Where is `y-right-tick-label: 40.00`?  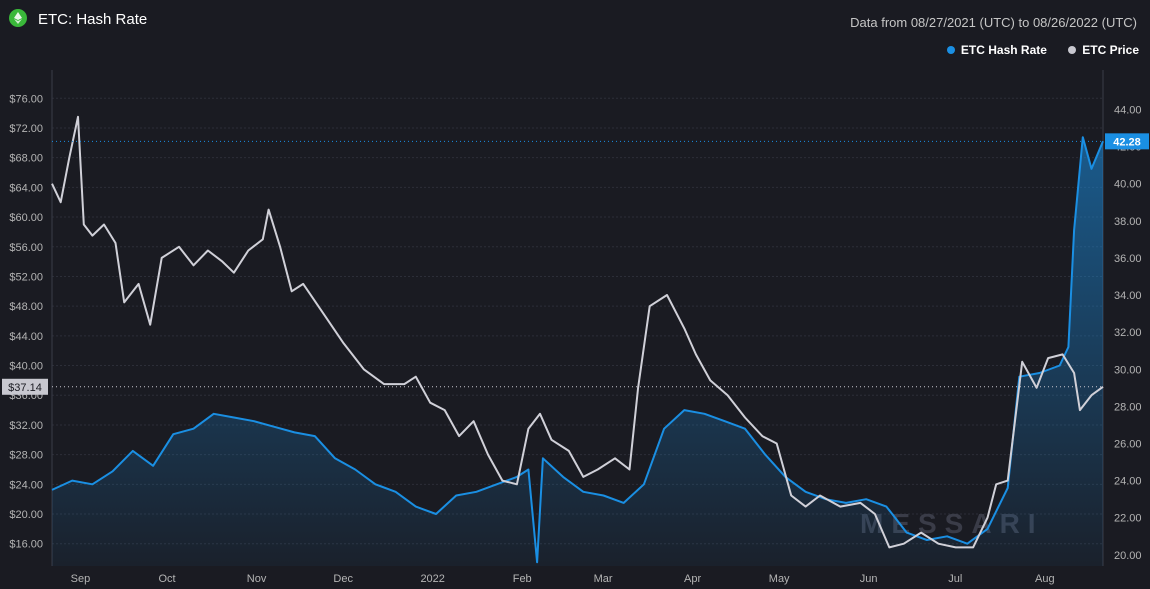 y-right-tick-label: 40.00 is located at coordinates (1128, 185).